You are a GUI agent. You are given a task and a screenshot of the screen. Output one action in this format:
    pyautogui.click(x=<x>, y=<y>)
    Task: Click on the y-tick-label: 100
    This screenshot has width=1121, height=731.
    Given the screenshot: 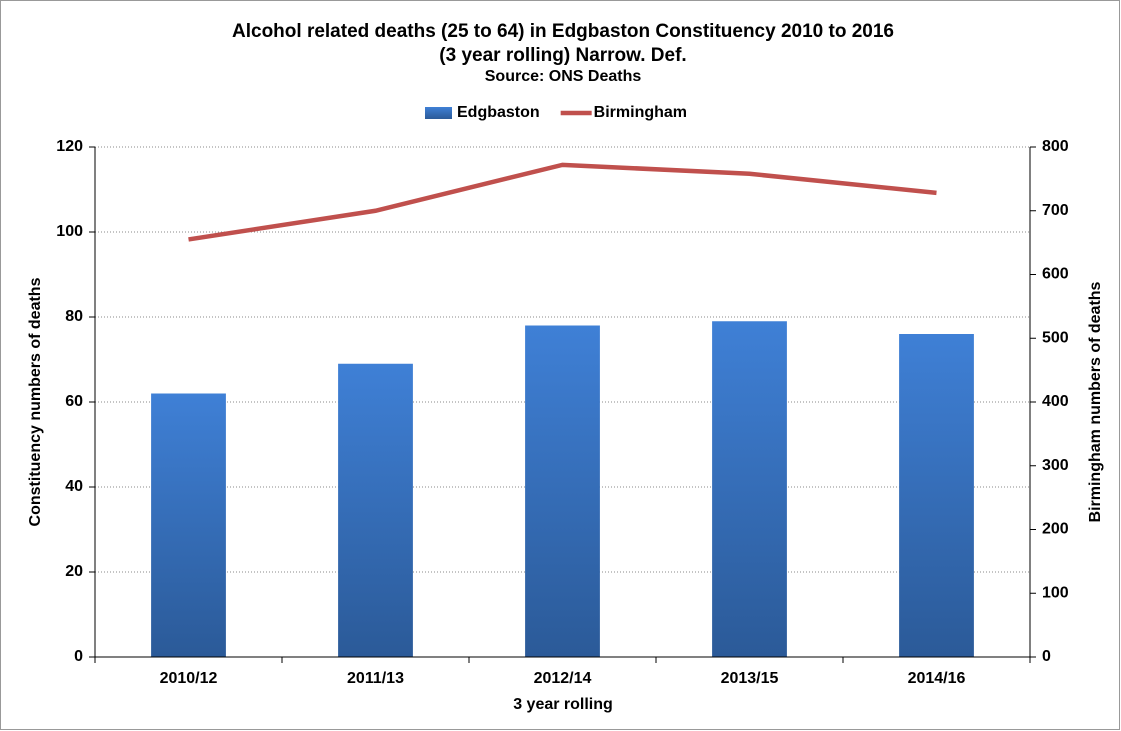 What is the action you would take?
    pyautogui.click(x=69, y=231)
    